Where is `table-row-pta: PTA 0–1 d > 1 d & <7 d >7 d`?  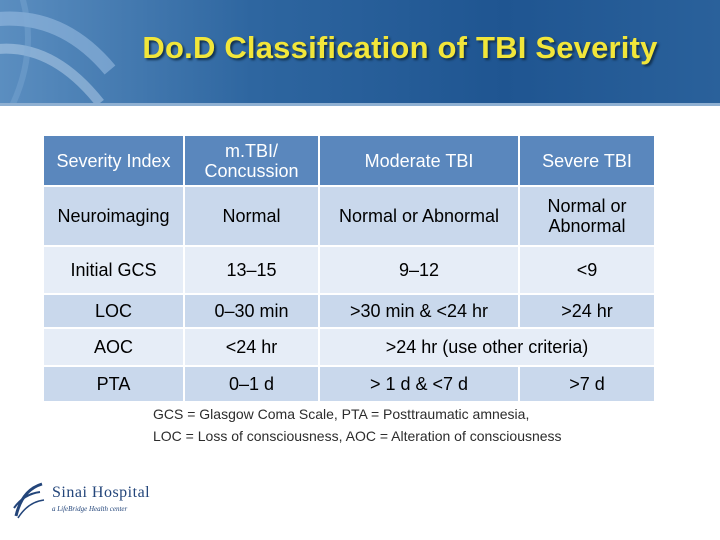 table-row-pta: PTA 0–1 d > 1 d & <7 d >7 d is located at coordinates (349, 383).